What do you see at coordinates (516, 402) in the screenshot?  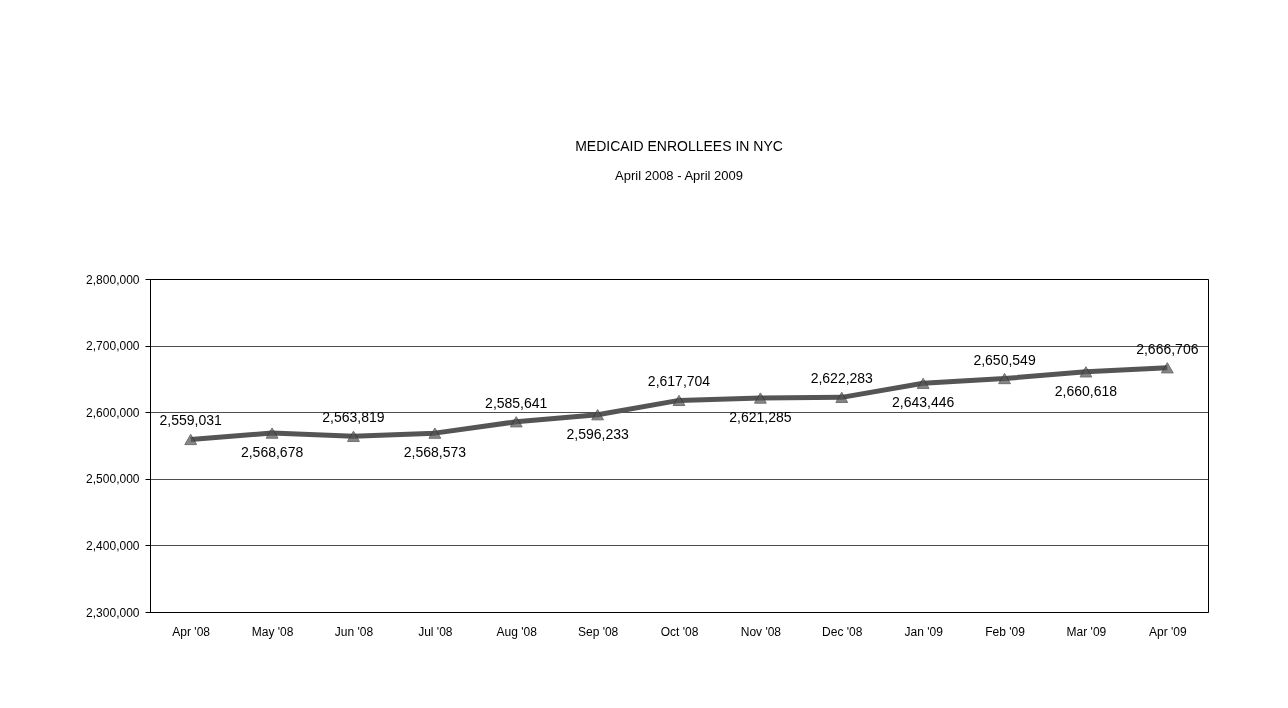 I see `data-label: 2,585,641` at bounding box center [516, 402].